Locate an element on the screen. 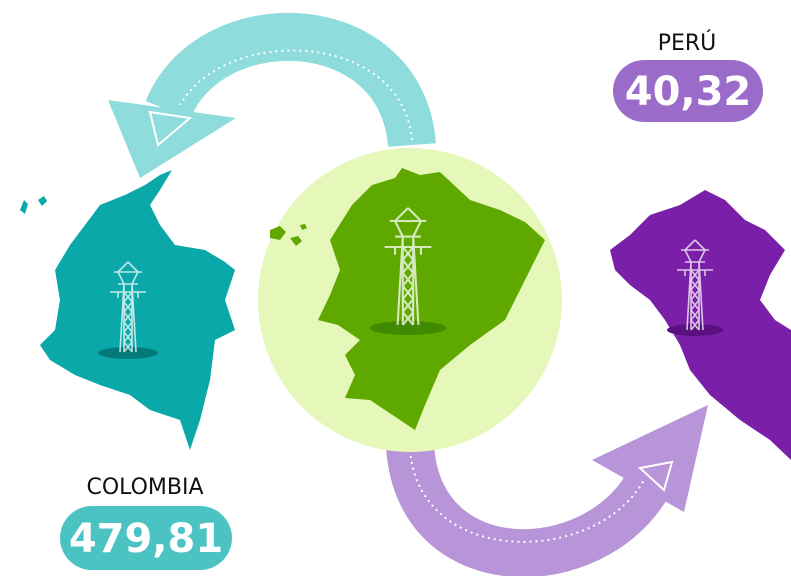 This screenshot has width=791, height=576. colombia-value: 479,81 is located at coordinates (146, 539).